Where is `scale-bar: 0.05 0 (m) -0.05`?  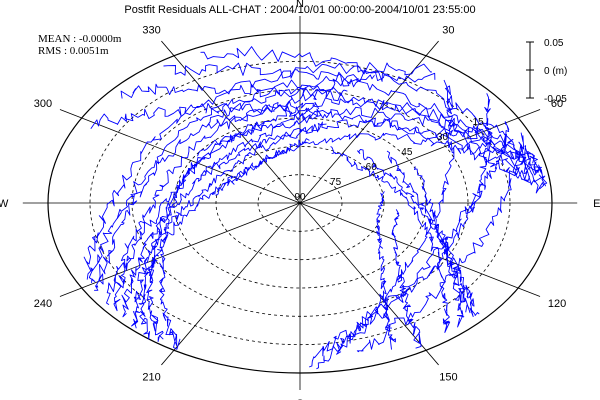
scale-bar: 0.05 0 (m) -0.05 is located at coordinates (546, 71).